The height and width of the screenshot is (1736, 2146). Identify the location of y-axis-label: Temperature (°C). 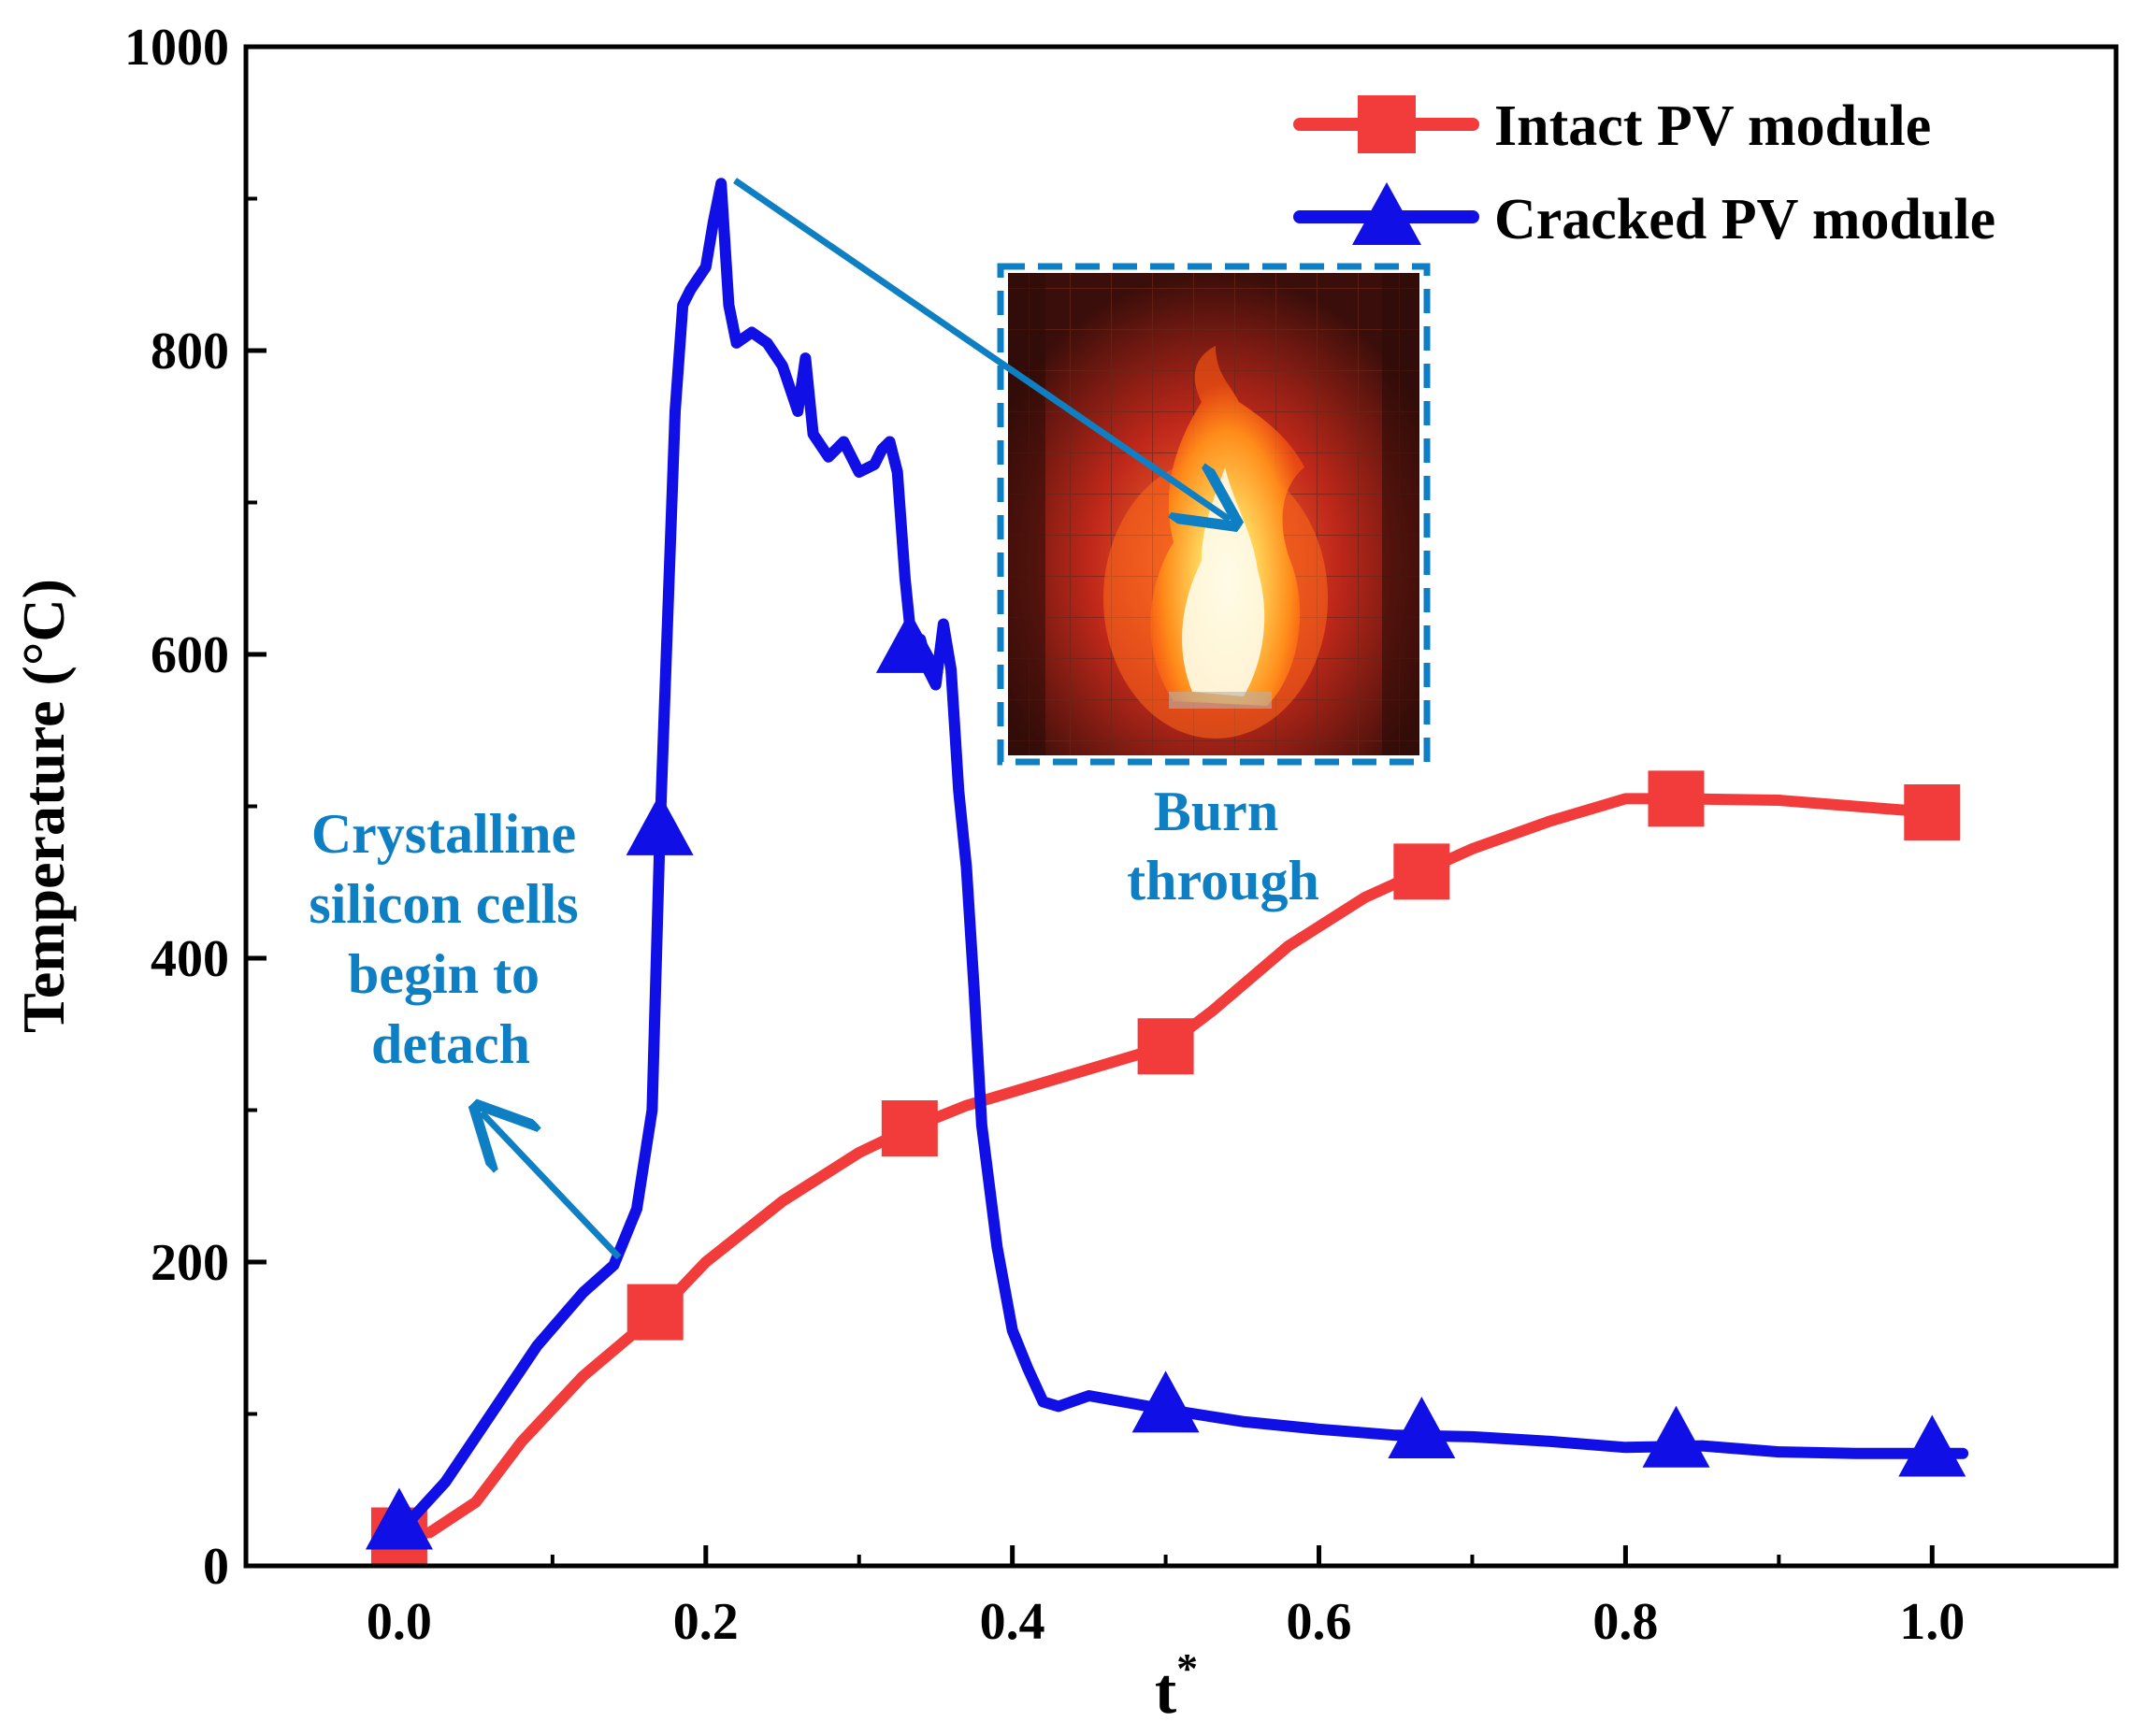
(43, 806).